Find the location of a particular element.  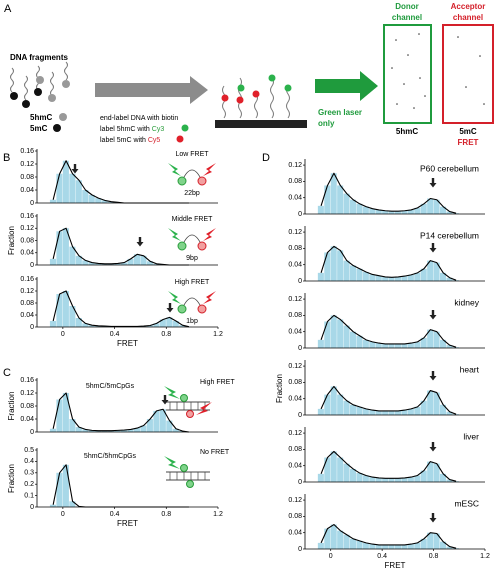

histogram-panel: 0 0.04 0.08 0.12 Fraction heart is located at coordinates (380, 389).